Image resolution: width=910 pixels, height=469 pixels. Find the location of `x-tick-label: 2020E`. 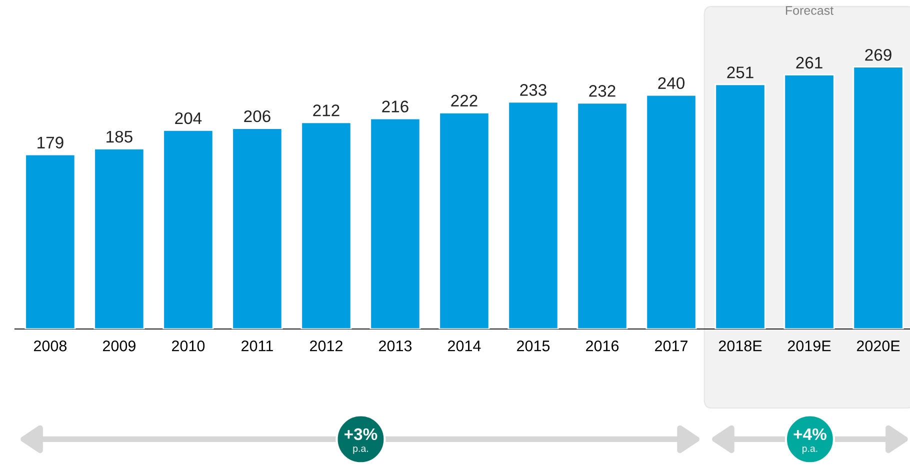

x-tick-label: 2020E is located at coordinates (878, 346).